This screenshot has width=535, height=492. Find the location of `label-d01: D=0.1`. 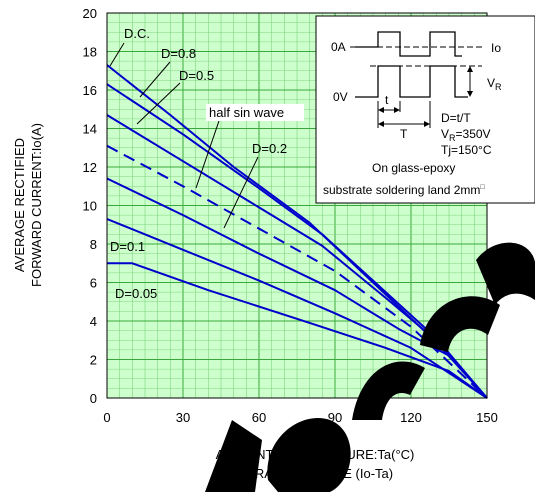

label-d01: D=0.1 is located at coordinates (127, 246).